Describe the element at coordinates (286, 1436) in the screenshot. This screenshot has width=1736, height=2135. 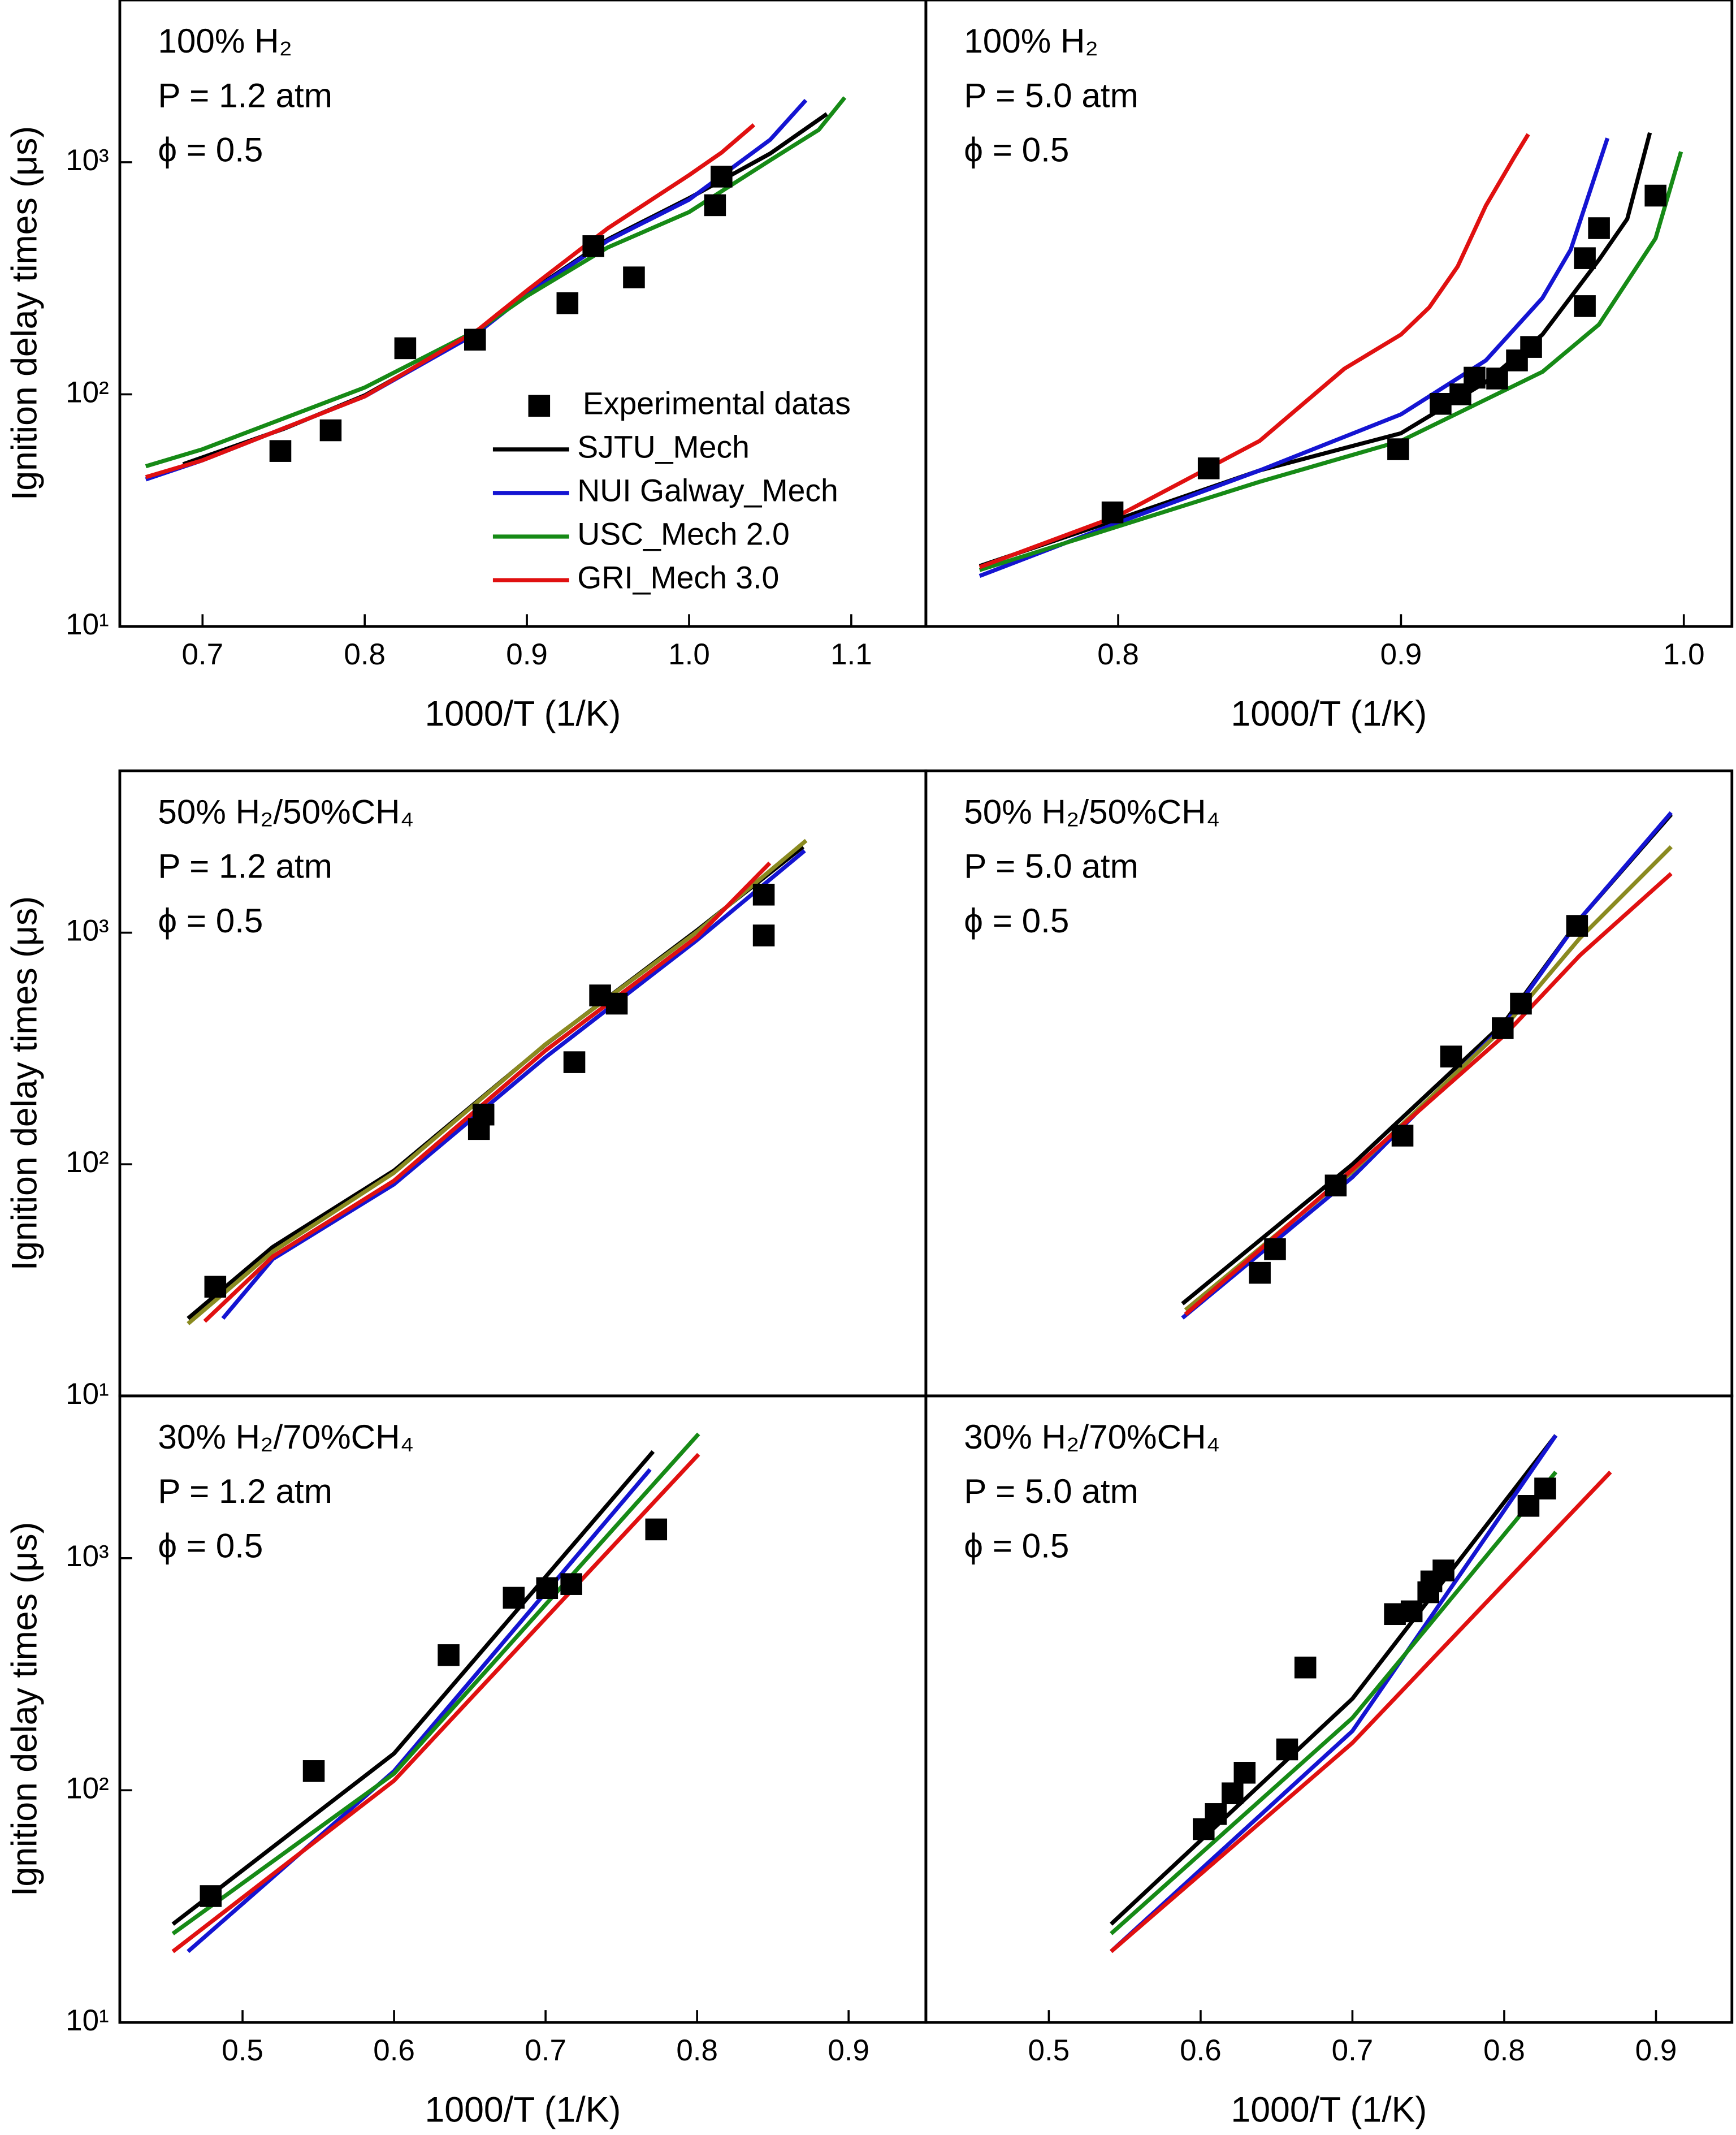
I see `annotation: 30% H₂/70%CH₄` at that location.